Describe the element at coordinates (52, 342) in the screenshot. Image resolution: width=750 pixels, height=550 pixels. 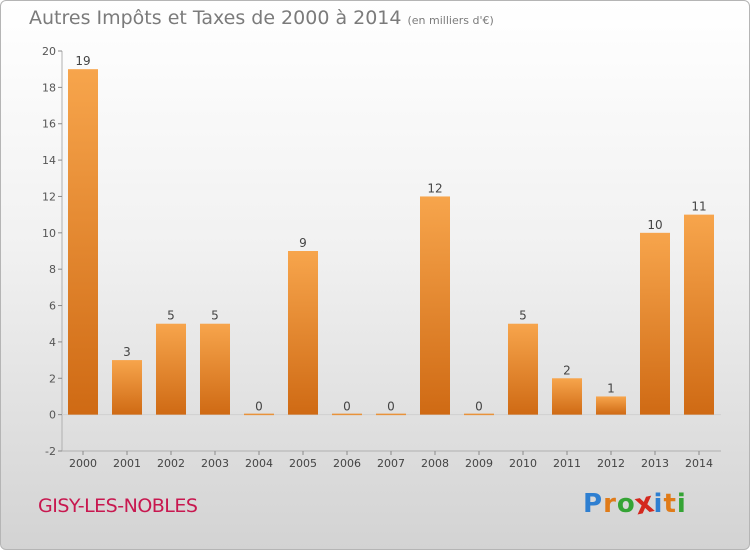
I see `y-tick-label: 4` at that location.